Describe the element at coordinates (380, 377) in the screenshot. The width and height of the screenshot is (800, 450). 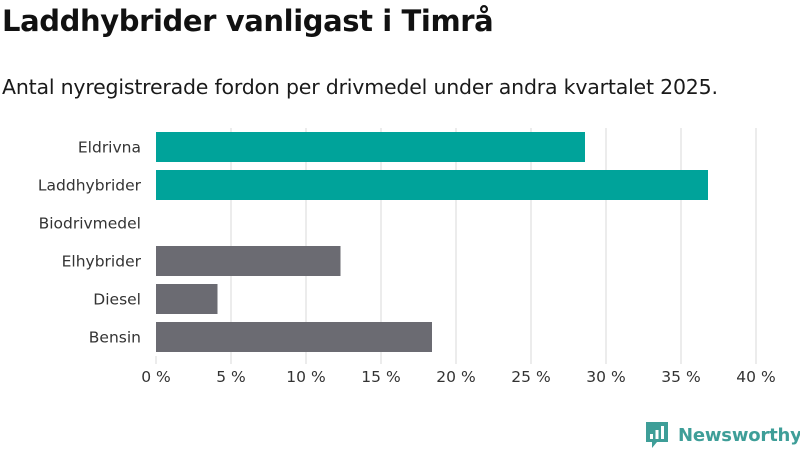
I see `x-tick-label: 15 %` at that location.